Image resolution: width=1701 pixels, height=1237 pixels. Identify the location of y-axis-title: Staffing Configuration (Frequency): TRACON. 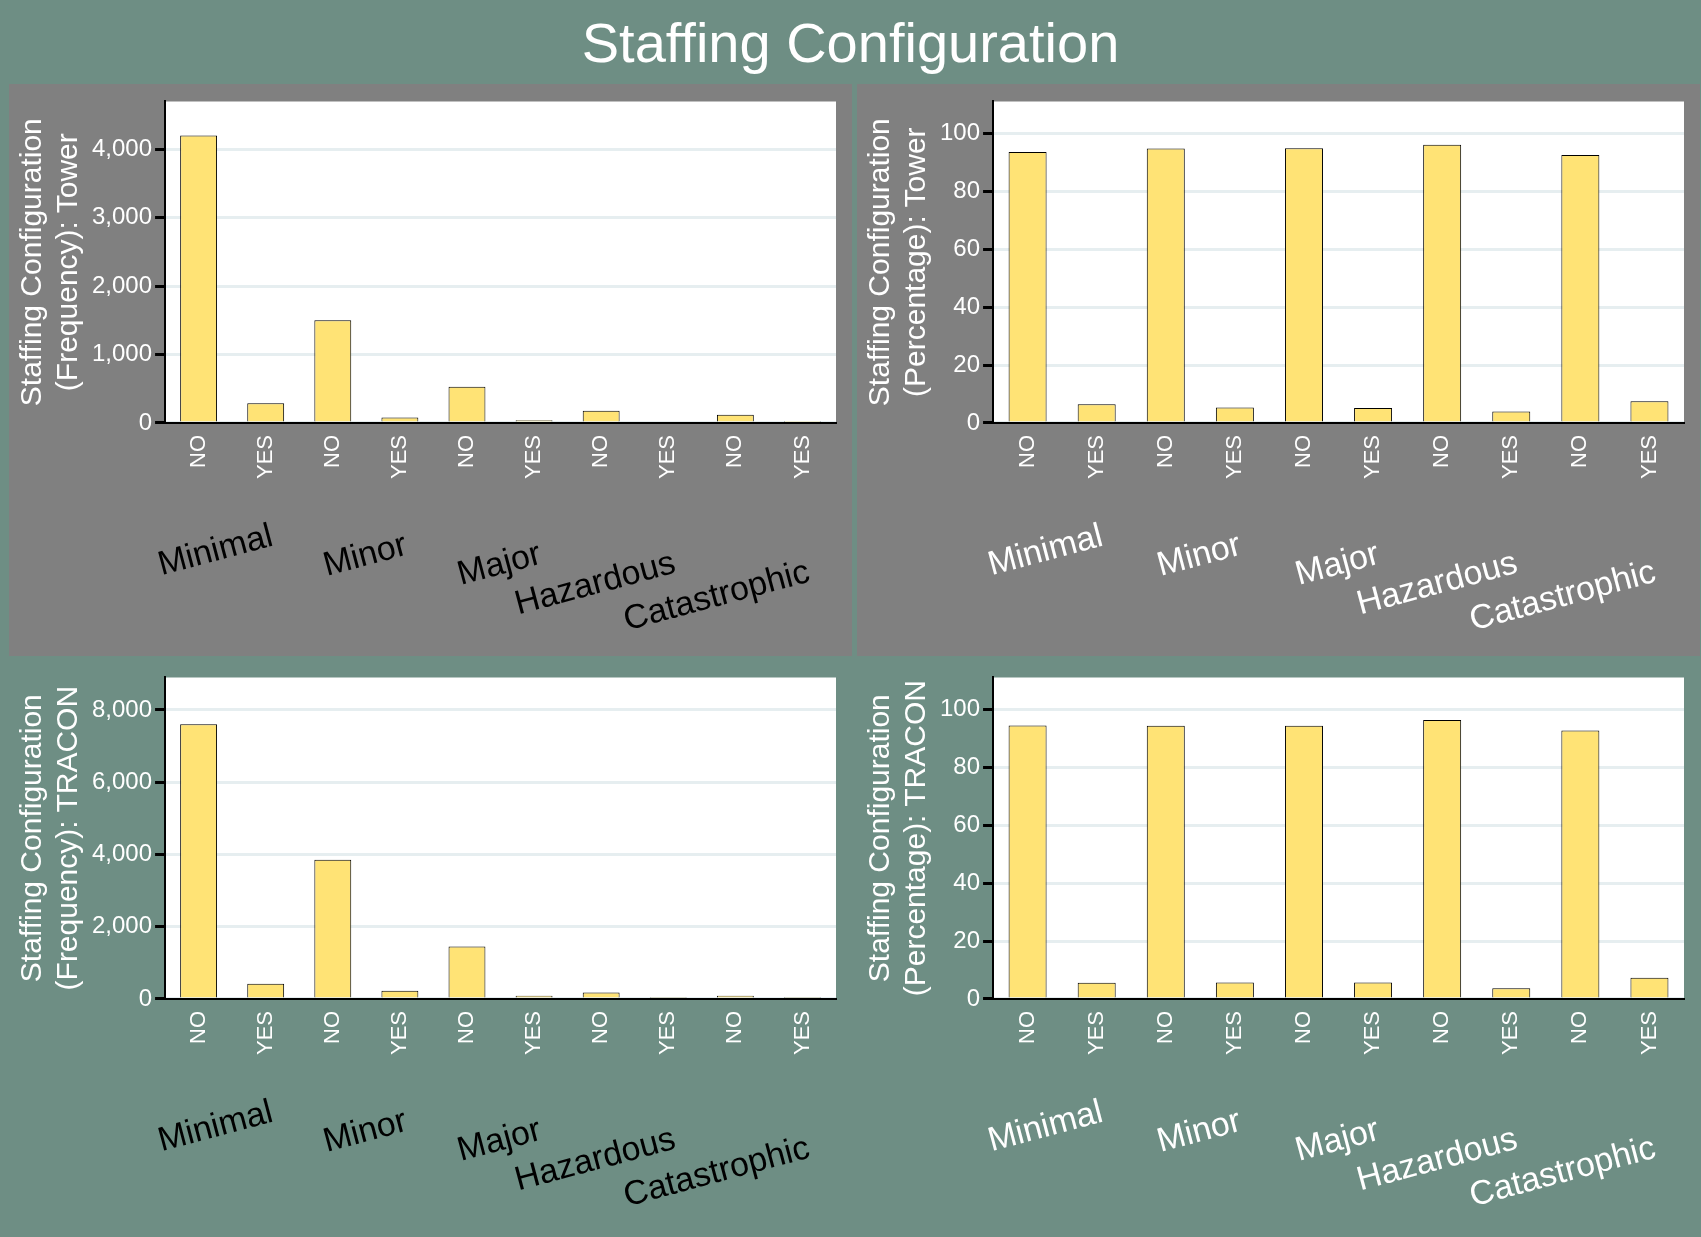
(49, 838).